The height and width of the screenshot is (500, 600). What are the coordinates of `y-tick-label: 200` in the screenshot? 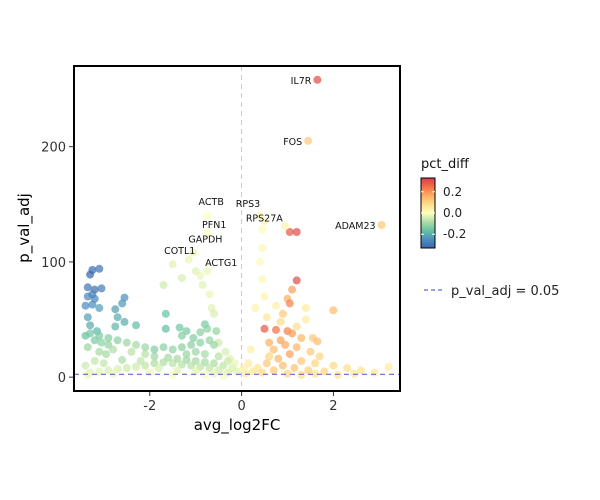 It's located at (53, 148).